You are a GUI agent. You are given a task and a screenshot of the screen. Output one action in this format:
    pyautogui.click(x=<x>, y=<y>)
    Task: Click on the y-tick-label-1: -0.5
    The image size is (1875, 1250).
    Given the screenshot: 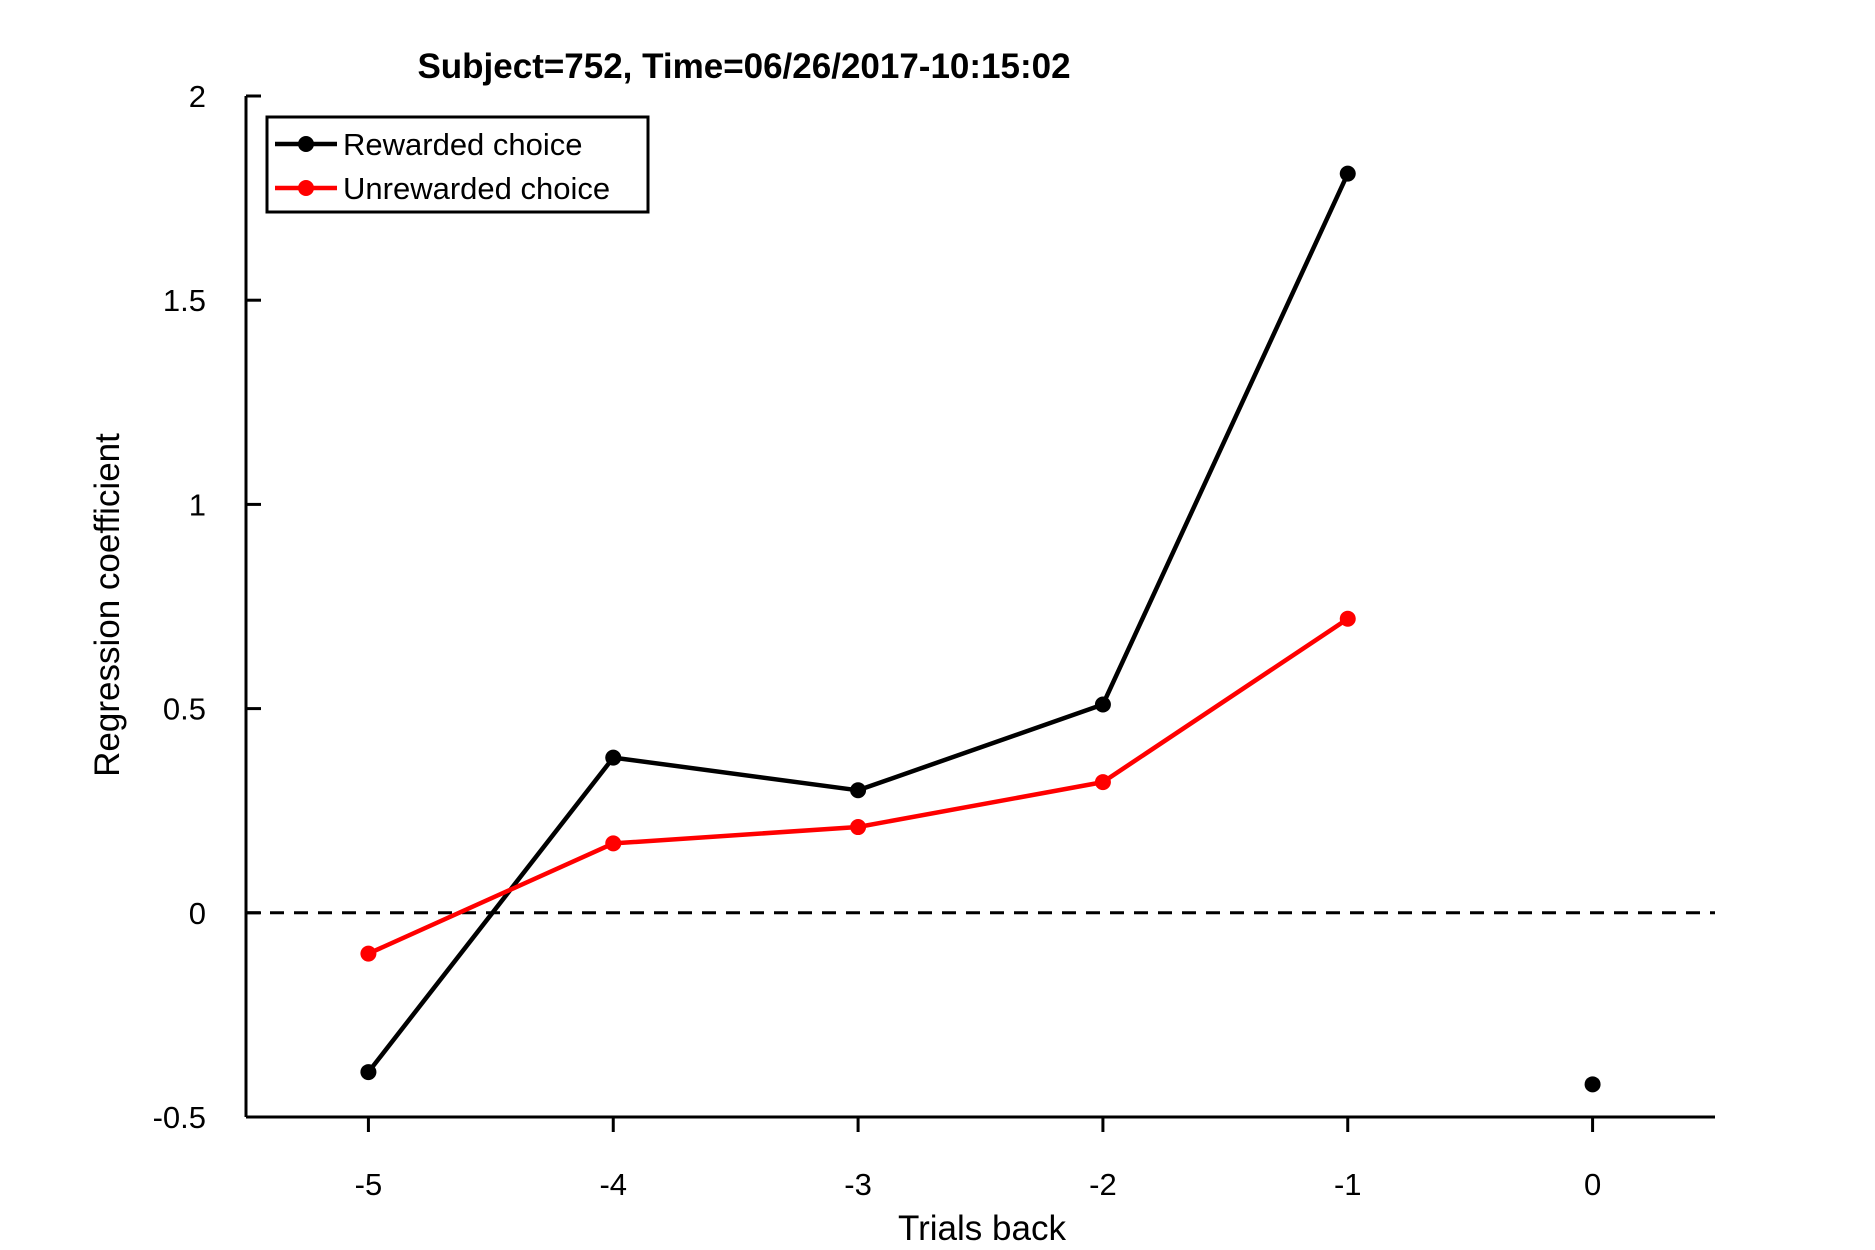 What is the action you would take?
    pyautogui.click(x=179, y=1117)
    